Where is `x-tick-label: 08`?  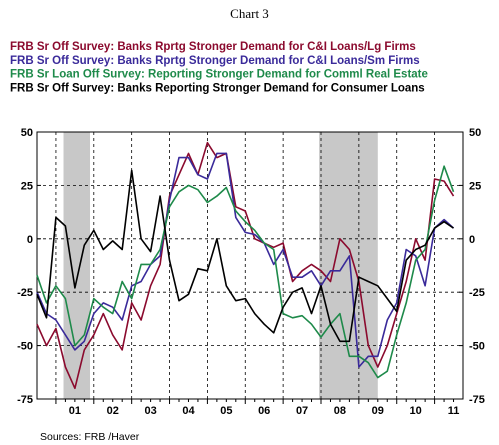
x-tick-label: 08 is located at coordinates (340, 411).